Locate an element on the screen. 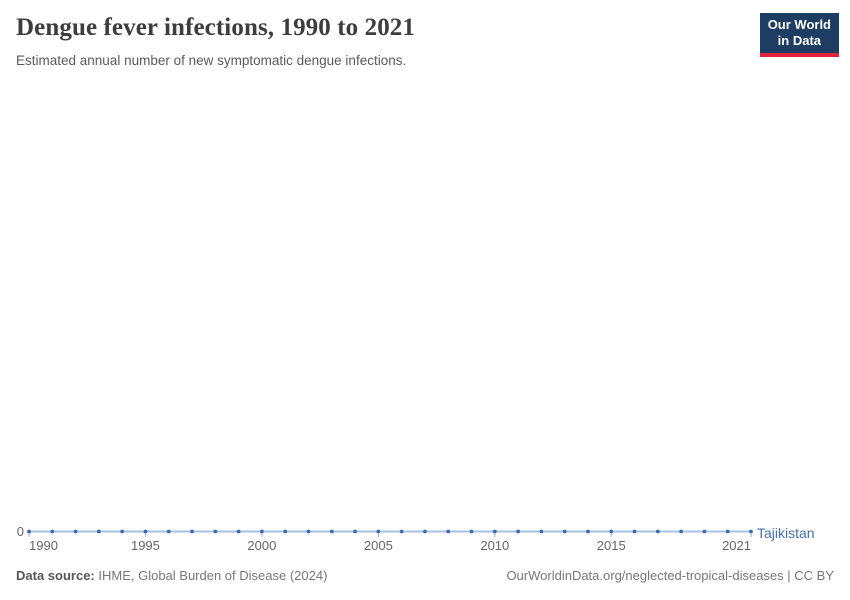 This screenshot has width=850, height=600. data-point-1997 is located at coordinates (192, 531).